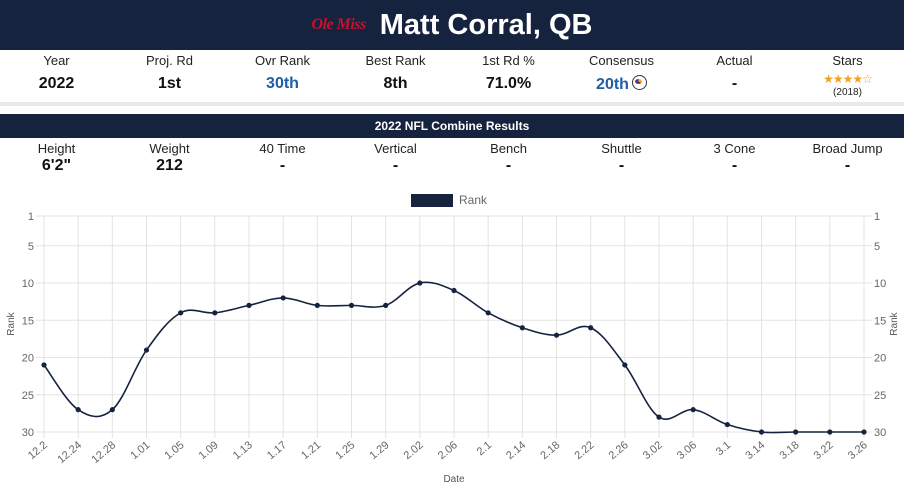 The width and height of the screenshot is (904, 488). I want to click on stat-consensus: Consensus 20th, so click(621, 77).